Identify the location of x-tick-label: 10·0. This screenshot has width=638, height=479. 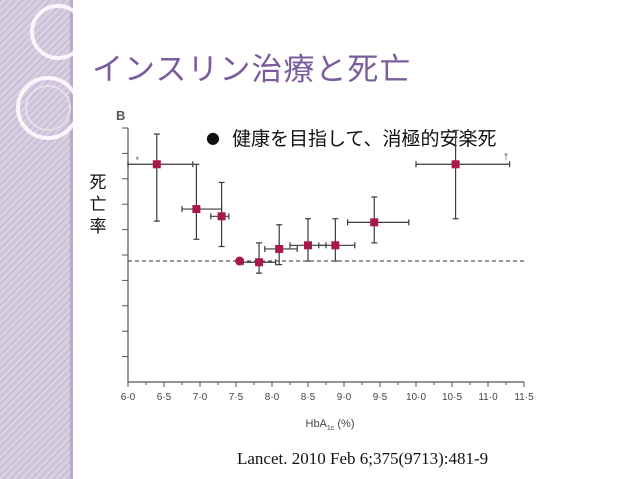
(416, 397).